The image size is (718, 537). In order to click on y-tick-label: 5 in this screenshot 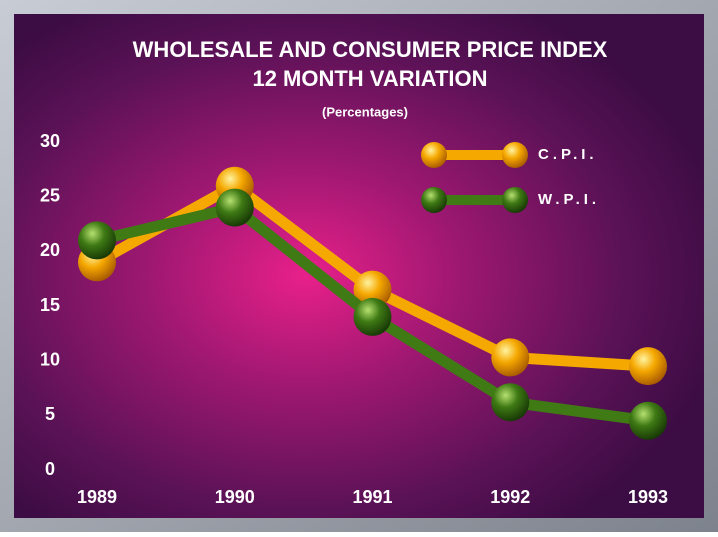, I will do `click(50, 414)`.